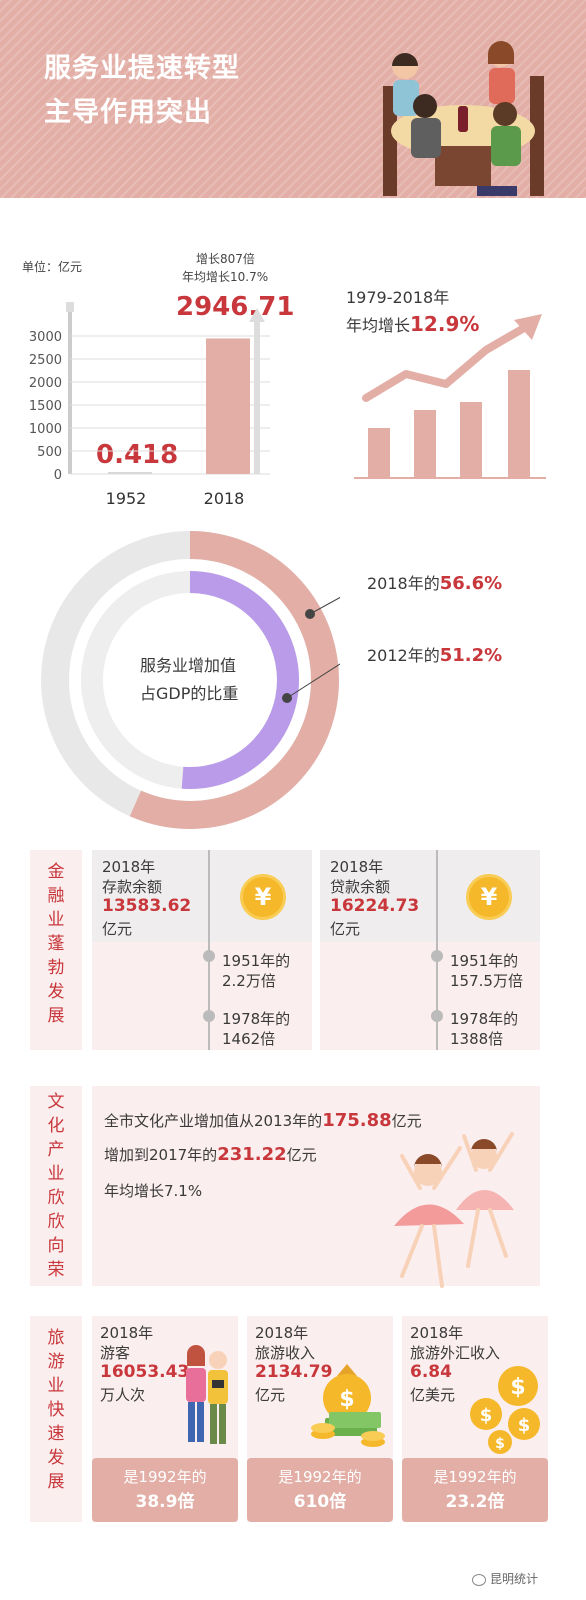 This screenshot has width=586, height=1600. What do you see at coordinates (224, 498) in the screenshot?
I see `x-tick-label: 2018` at bounding box center [224, 498].